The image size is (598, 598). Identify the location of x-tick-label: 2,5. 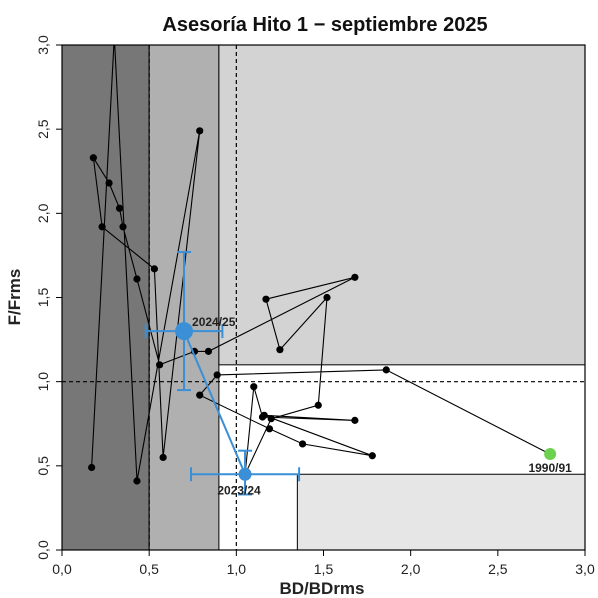
(498, 569).